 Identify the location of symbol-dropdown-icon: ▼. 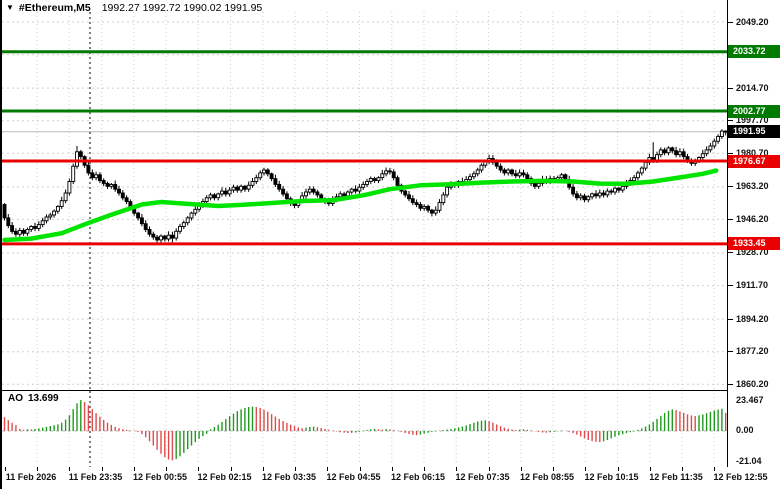
(10, 7).